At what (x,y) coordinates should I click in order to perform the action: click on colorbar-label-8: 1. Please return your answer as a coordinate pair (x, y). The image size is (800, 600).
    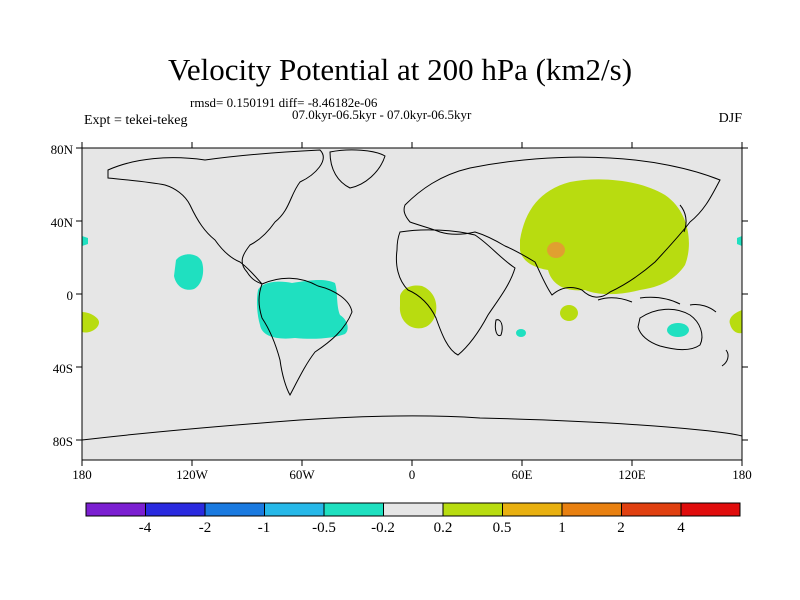
    Looking at the image, I should click on (562, 528).